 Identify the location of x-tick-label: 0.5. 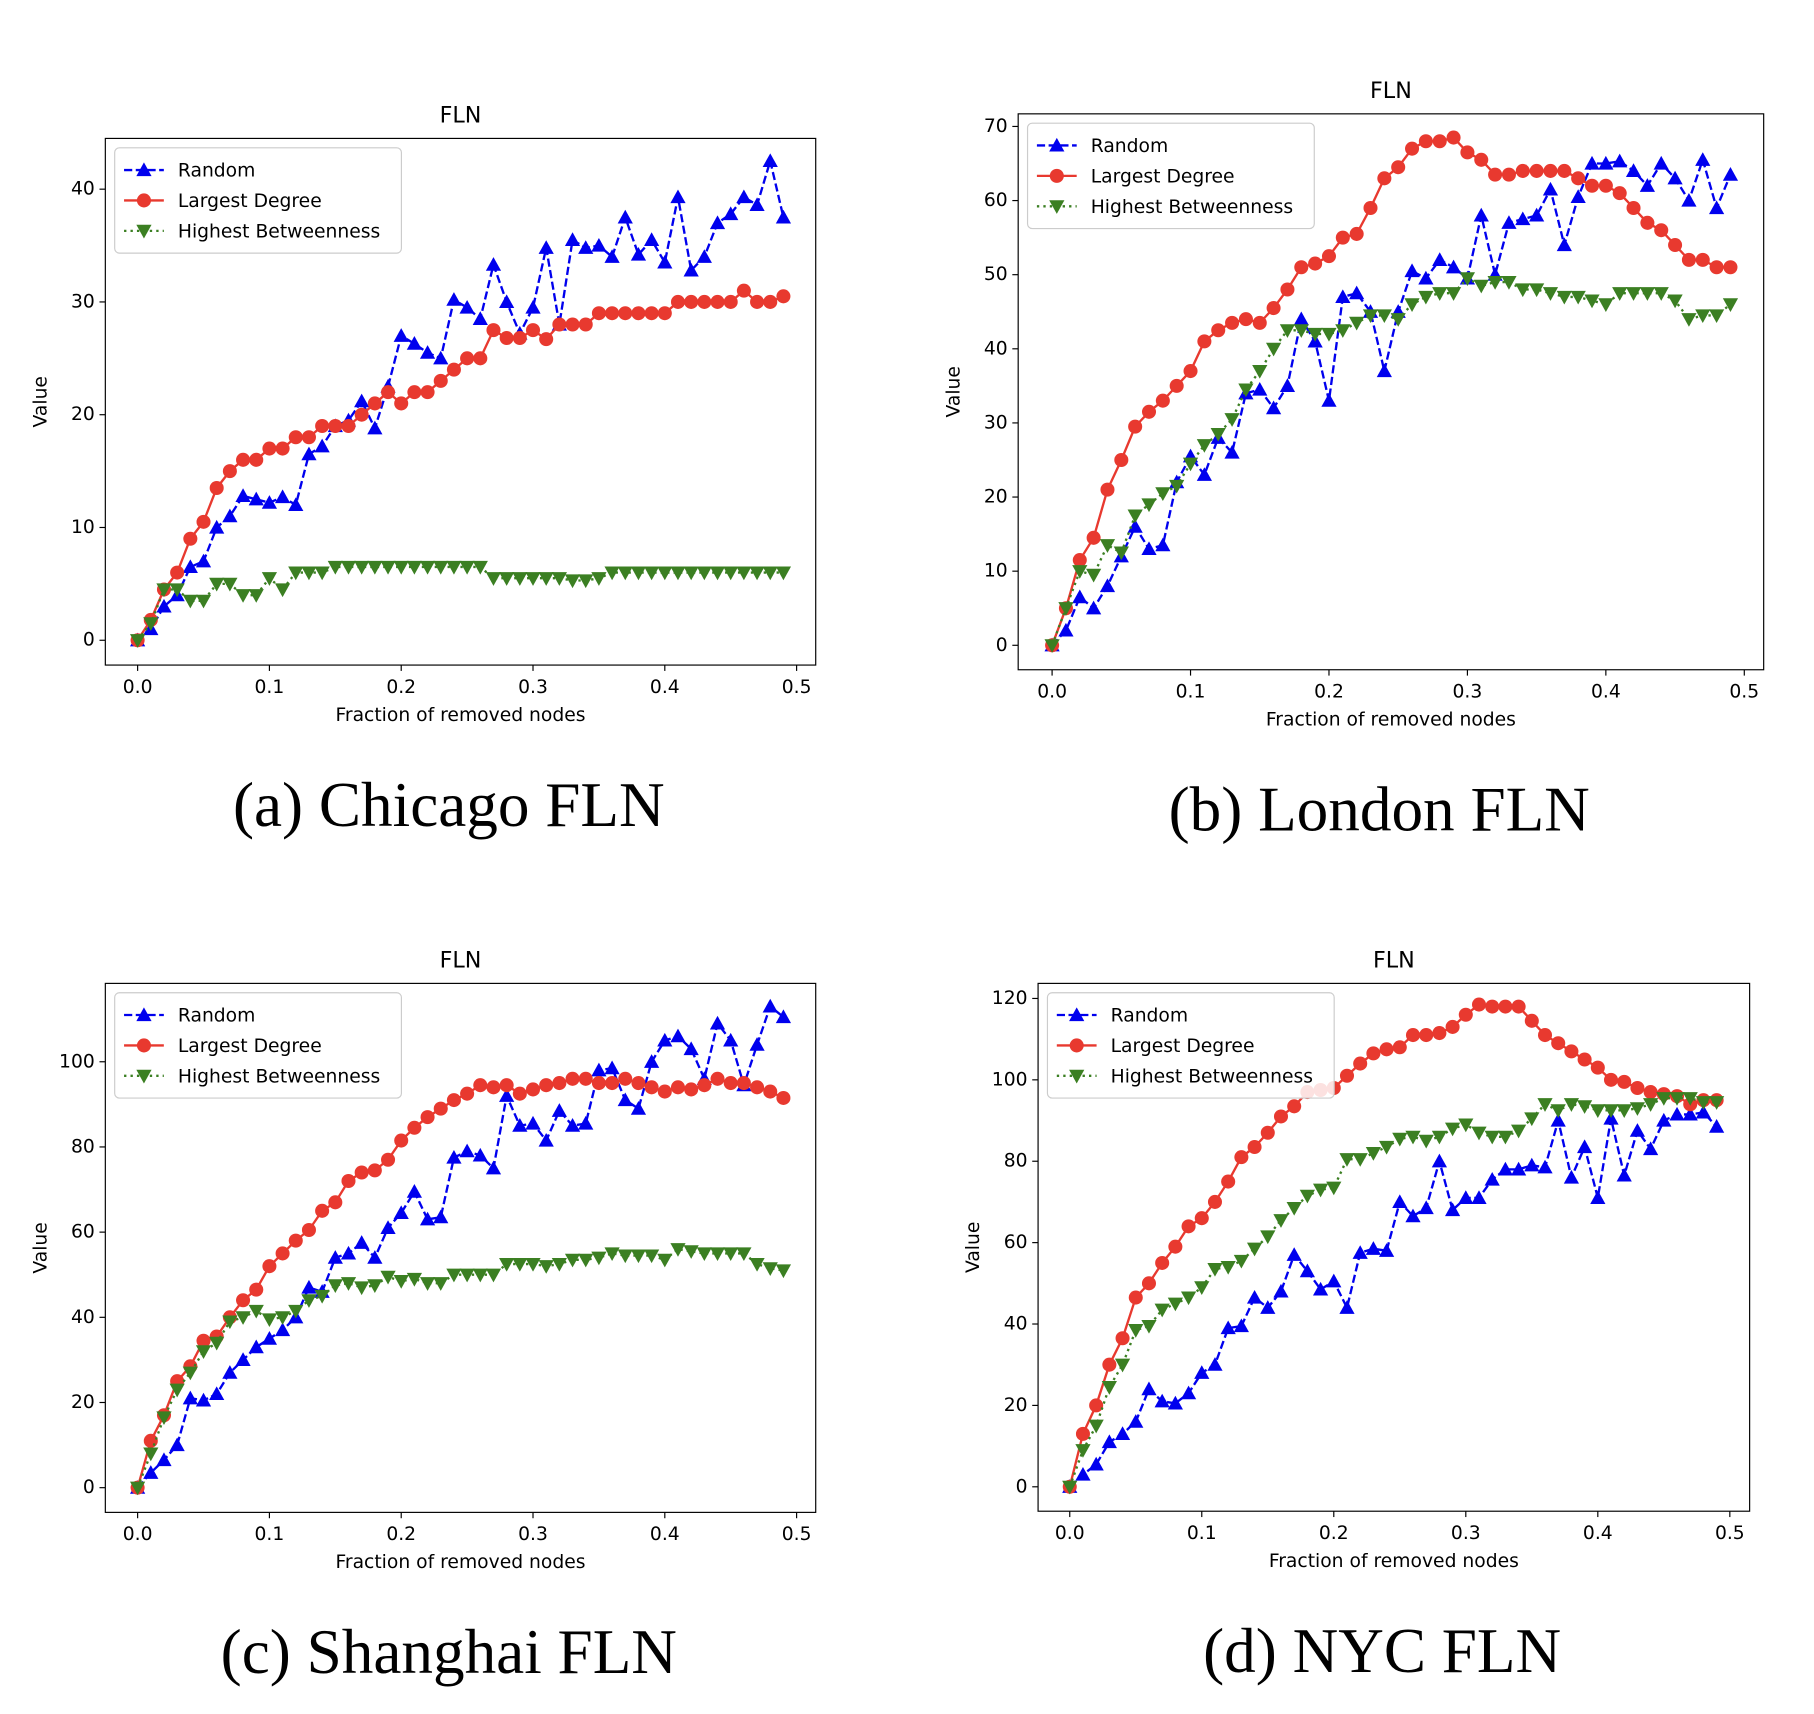
(797, 1534).